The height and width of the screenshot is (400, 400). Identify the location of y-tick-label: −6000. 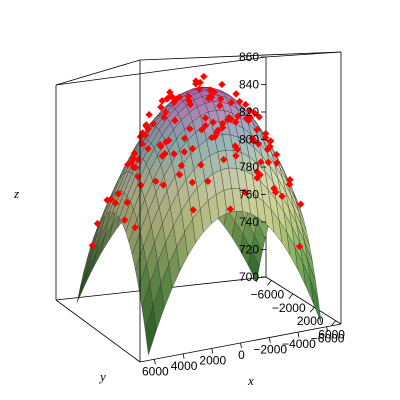
(268, 294).